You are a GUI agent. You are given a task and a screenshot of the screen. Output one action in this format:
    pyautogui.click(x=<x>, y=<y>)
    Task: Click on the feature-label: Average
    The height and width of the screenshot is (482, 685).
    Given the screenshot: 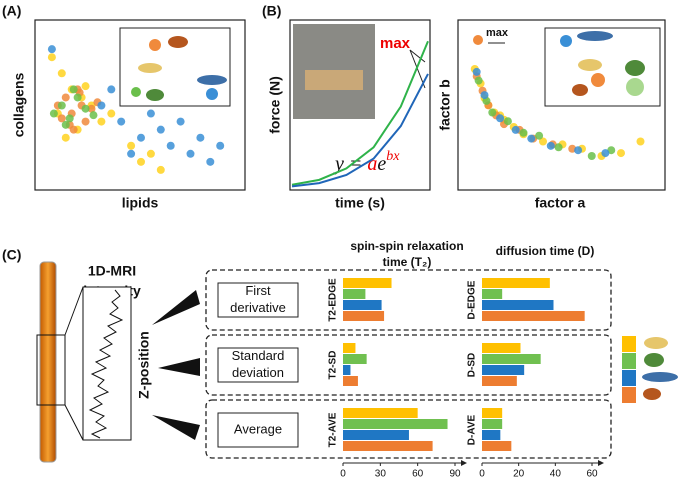 What is the action you would take?
    pyautogui.click(x=258, y=428)
    